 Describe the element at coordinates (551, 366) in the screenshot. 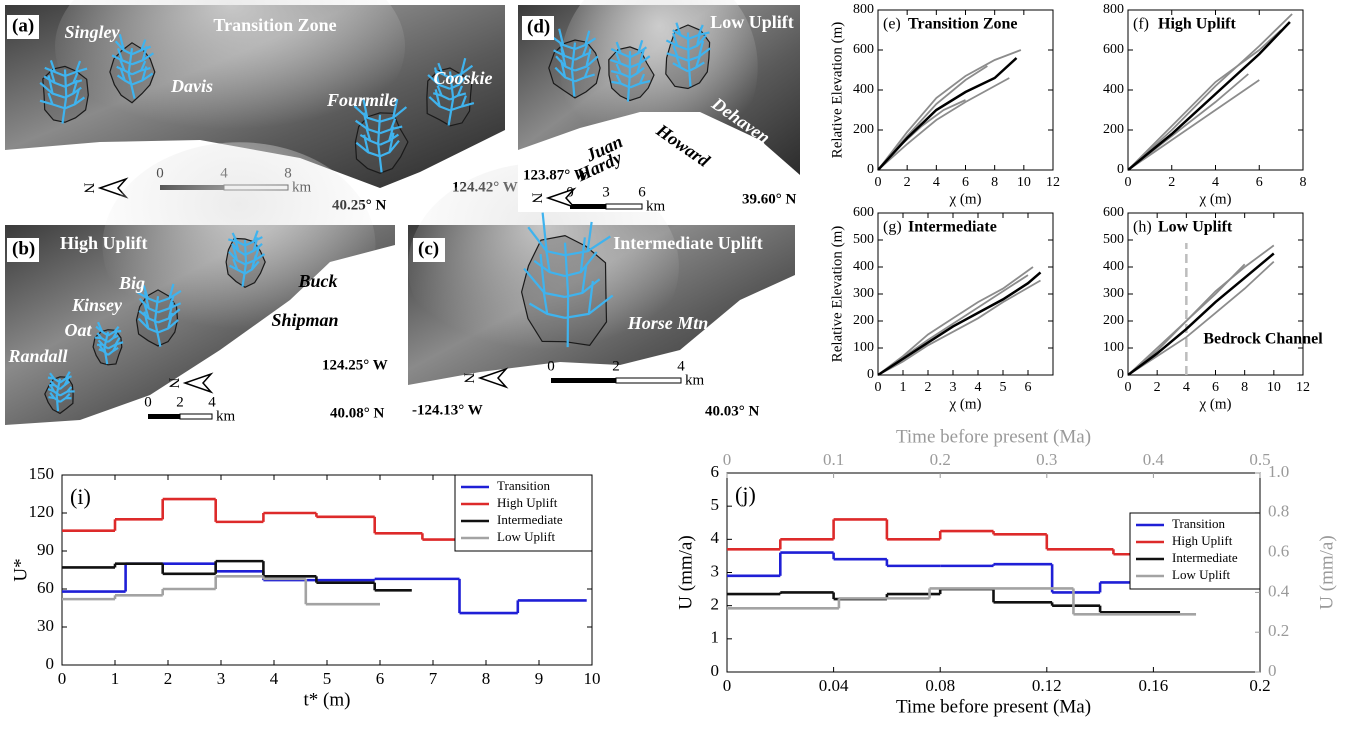

I see `scale-label: 0` at that location.